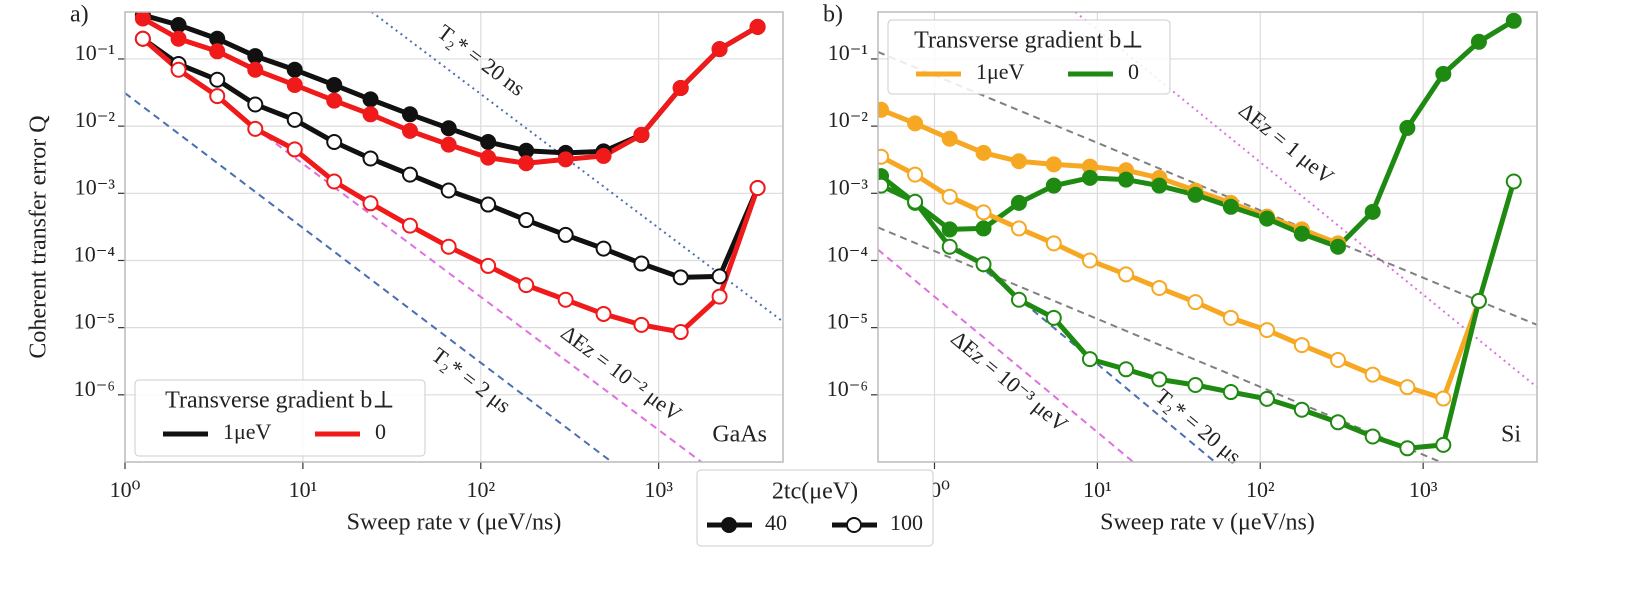  Describe the element at coordinates (906, 522) in the screenshot. I see `legend-label: 100` at that location.